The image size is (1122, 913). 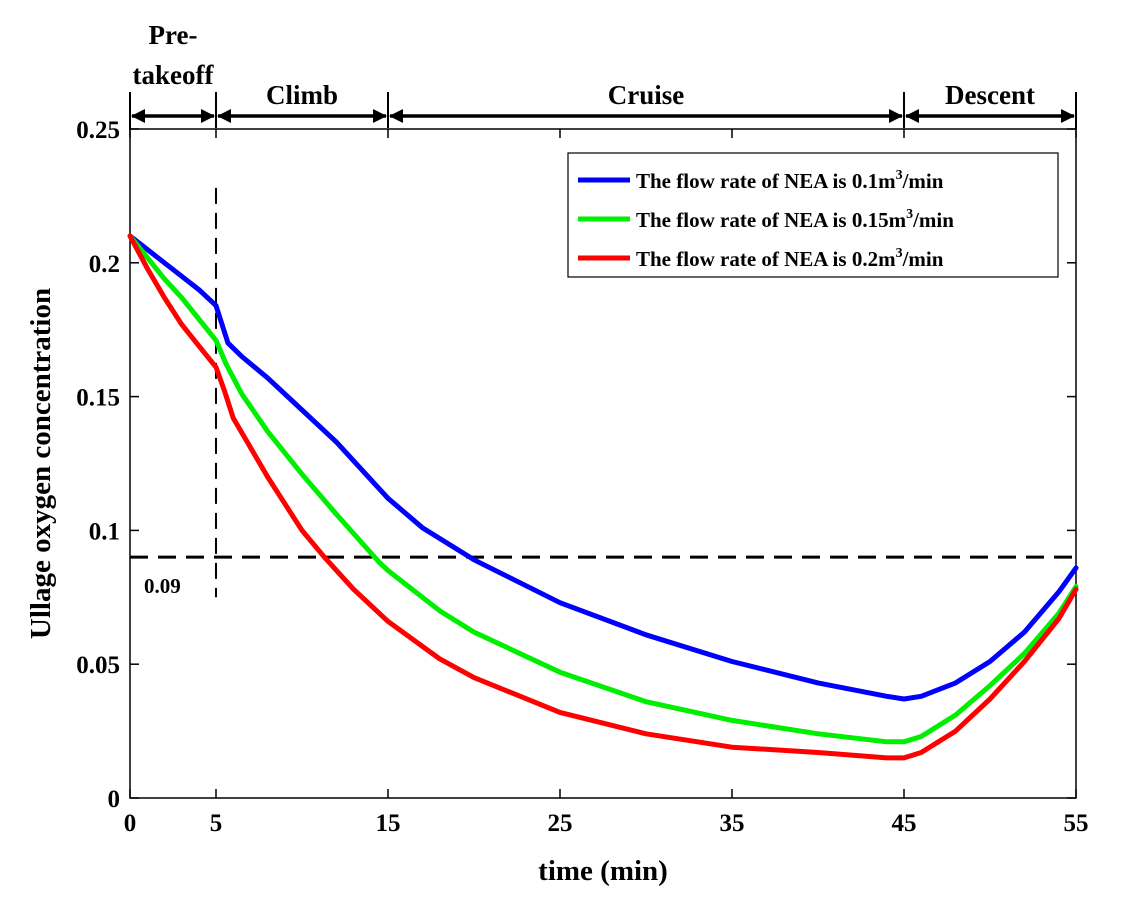 I want to click on phase-label: Pre-, so click(x=173, y=35).